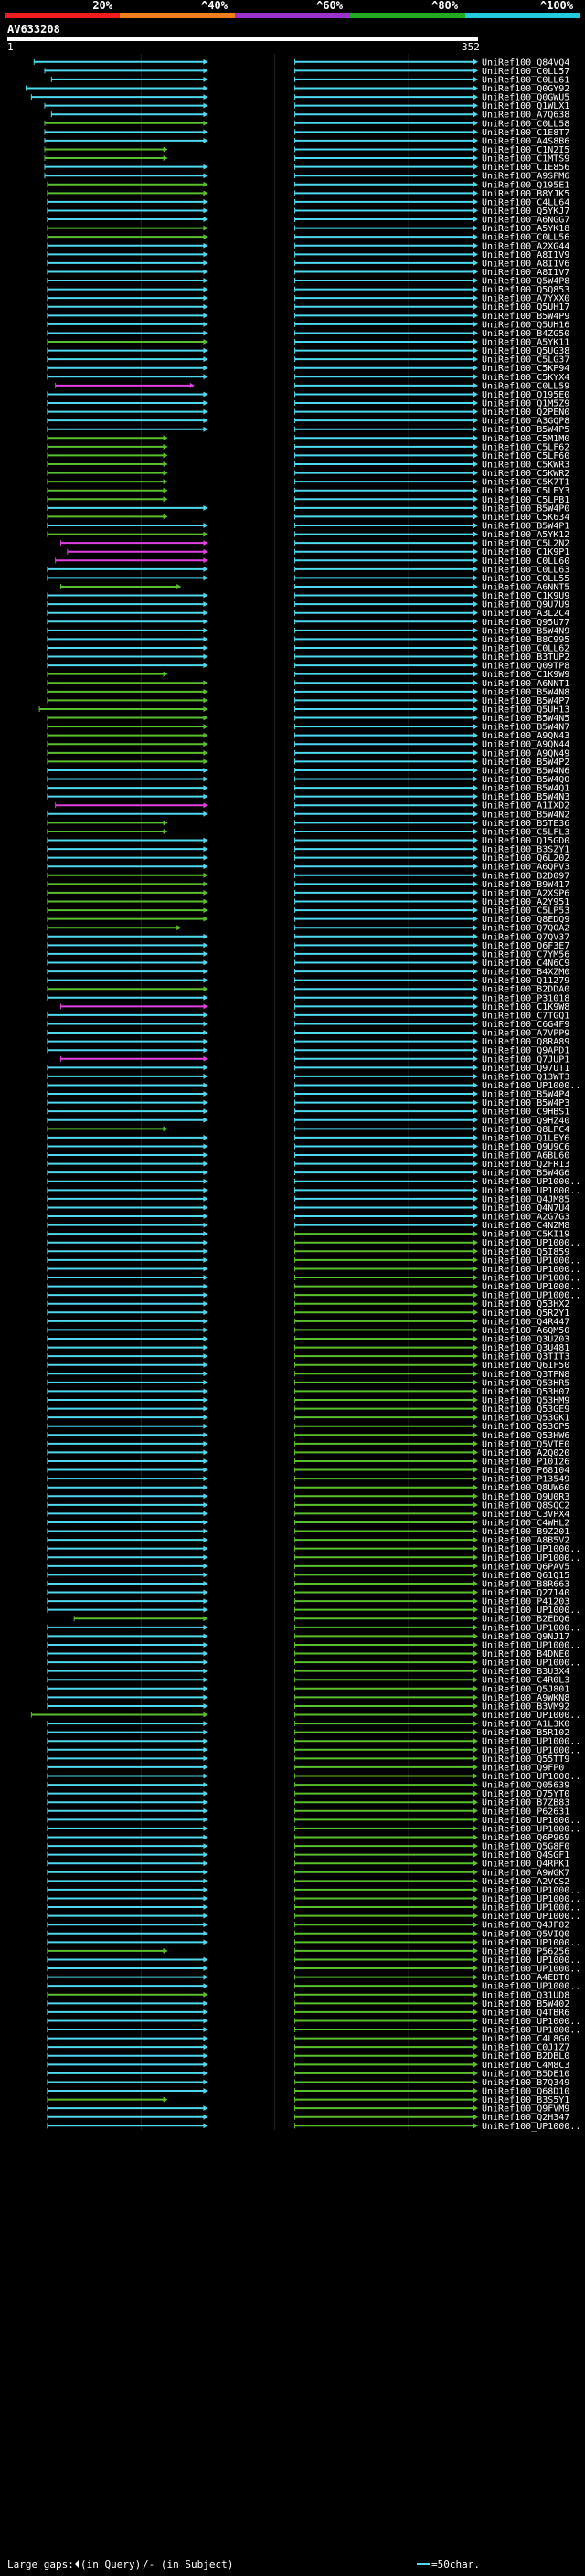  What do you see at coordinates (525, 1471) in the screenshot?
I see `hit-label: UniRef100_P68104` at bounding box center [525, 1471].